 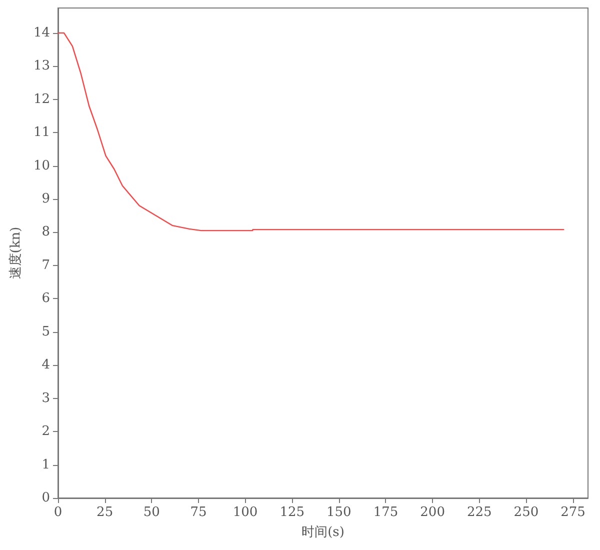 What do you see at coordinates (46, 265) in the screenshot?
I see `y-tick-label: 7` at bounding box center [46, 265].